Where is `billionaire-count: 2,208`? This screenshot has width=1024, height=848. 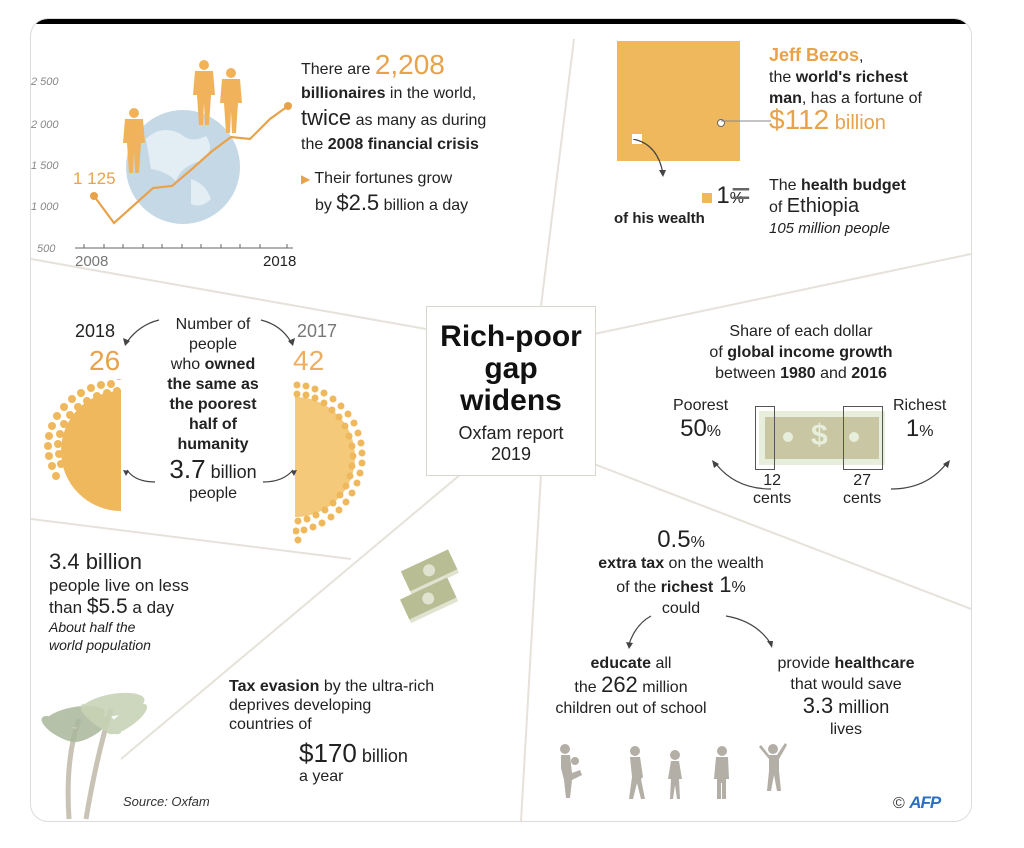
billionaire-count: 2,208 is located at coordinates (409, 64).